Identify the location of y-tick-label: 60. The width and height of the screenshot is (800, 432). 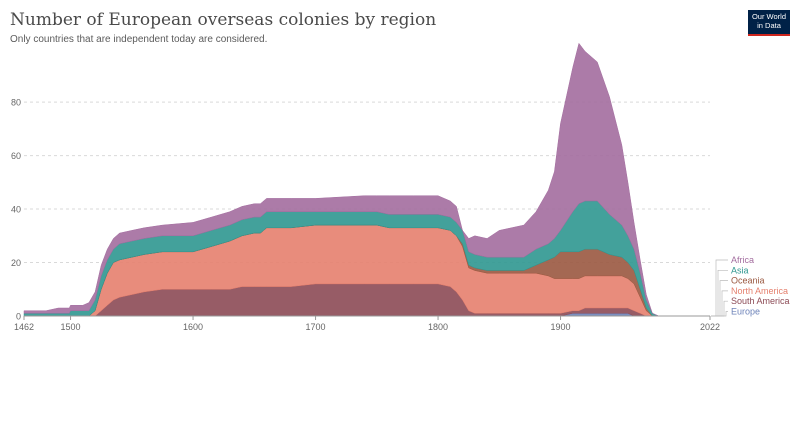
(16, 156).